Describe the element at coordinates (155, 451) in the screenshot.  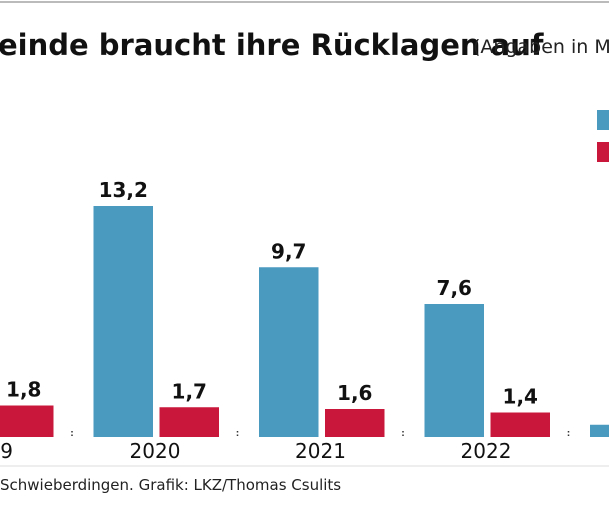
I see `x-tick-label: 2020` at that location.